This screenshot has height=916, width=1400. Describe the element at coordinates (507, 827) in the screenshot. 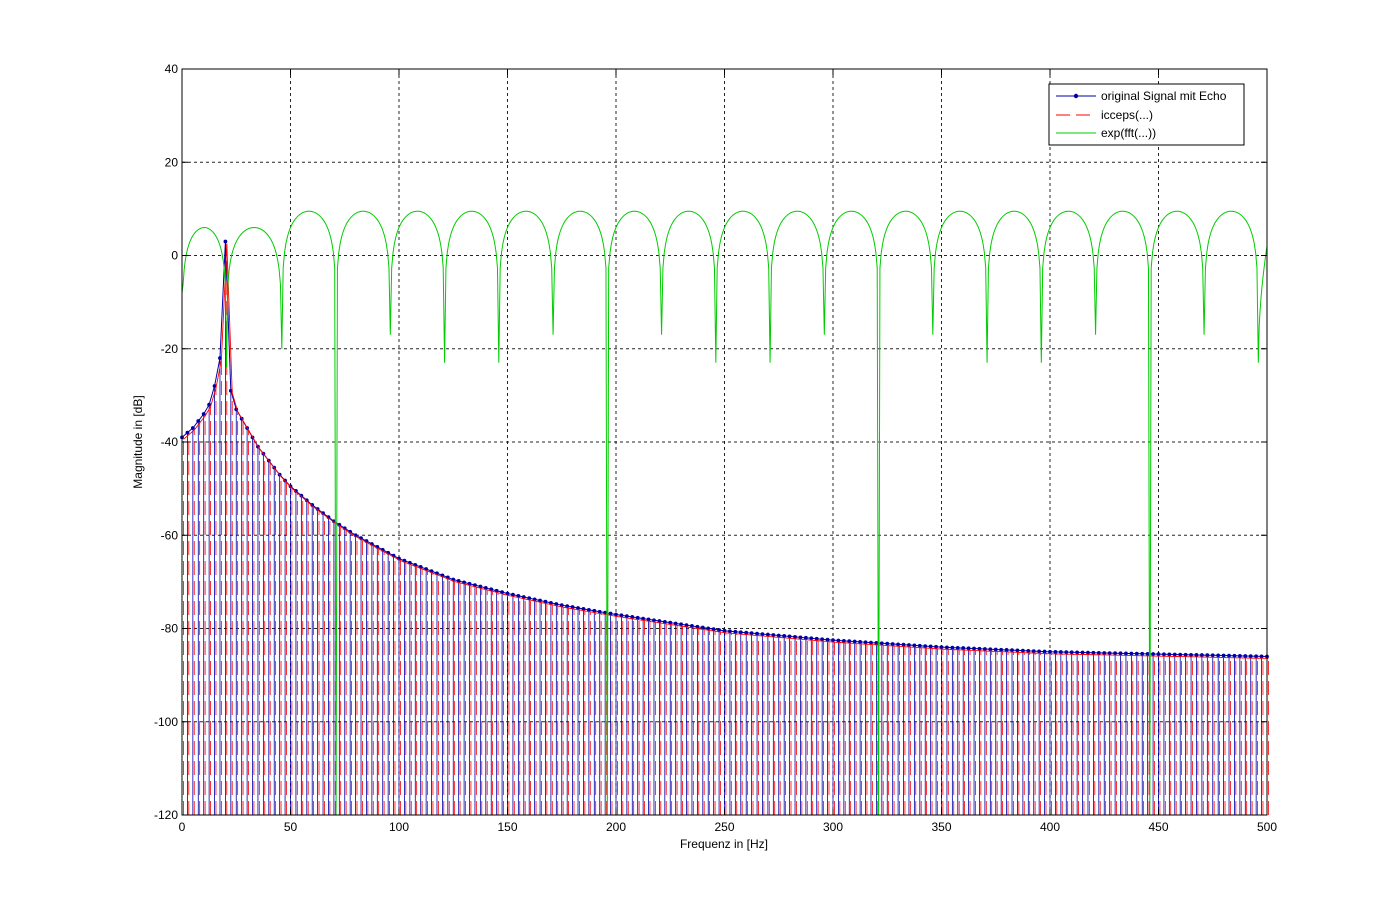

I see `x-tick-label: 150` at that location.